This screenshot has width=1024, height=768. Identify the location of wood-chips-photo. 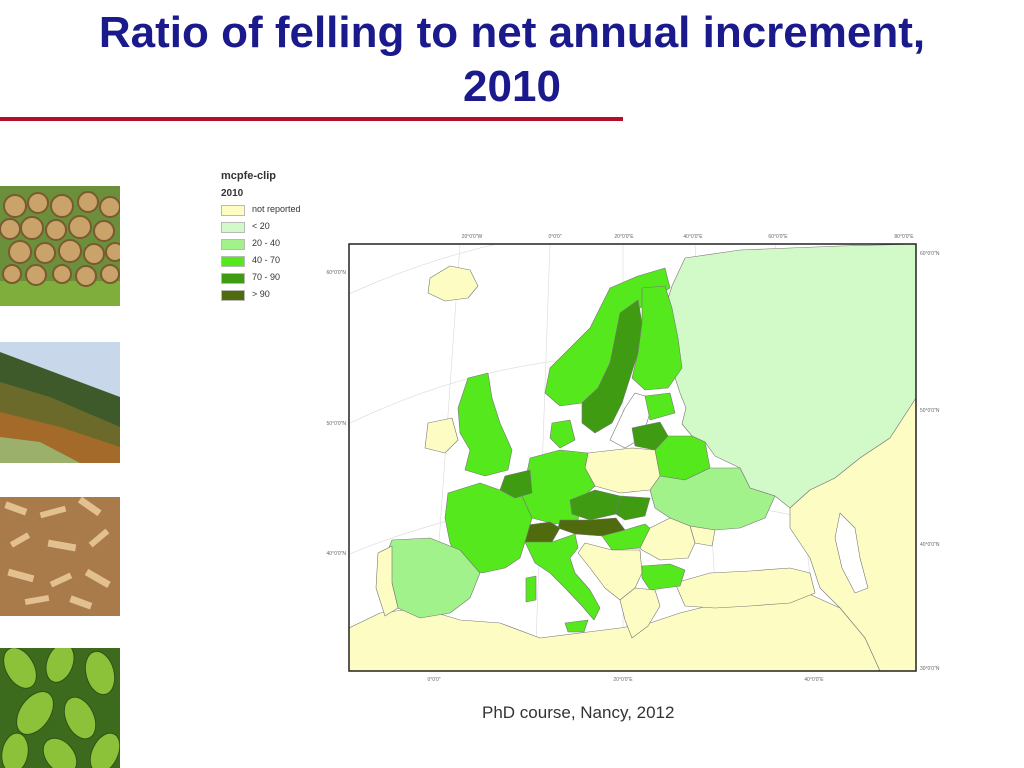
(60, 556).